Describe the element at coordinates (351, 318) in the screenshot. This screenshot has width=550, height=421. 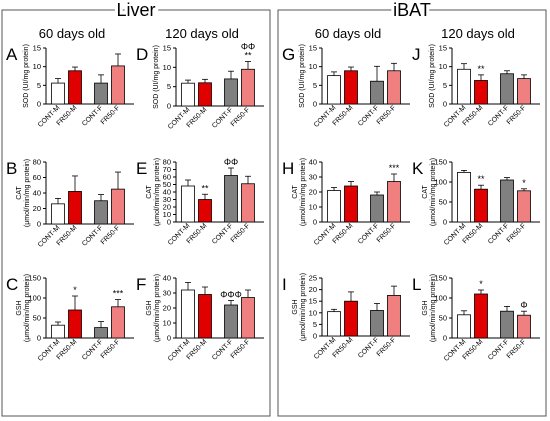
I see `bar-I-FR50-M` at that location.